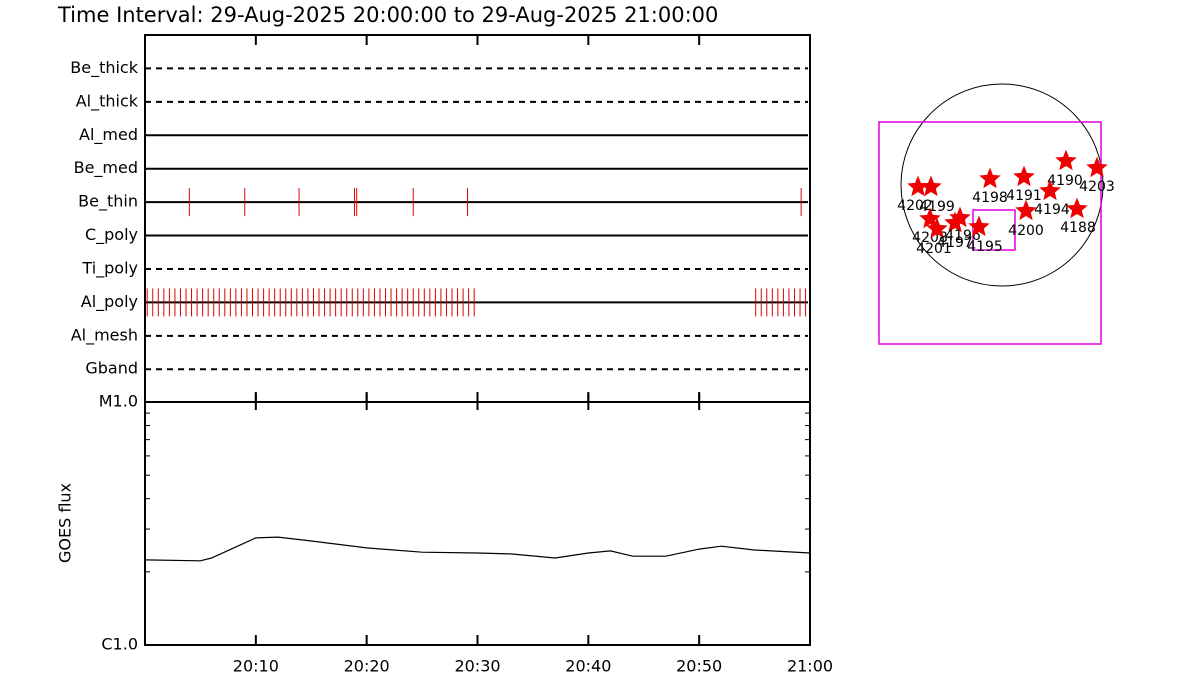  Describe the element at coordinates (256, 666) in the screenshot. I see `x-tick-label: 20:10` at that location.